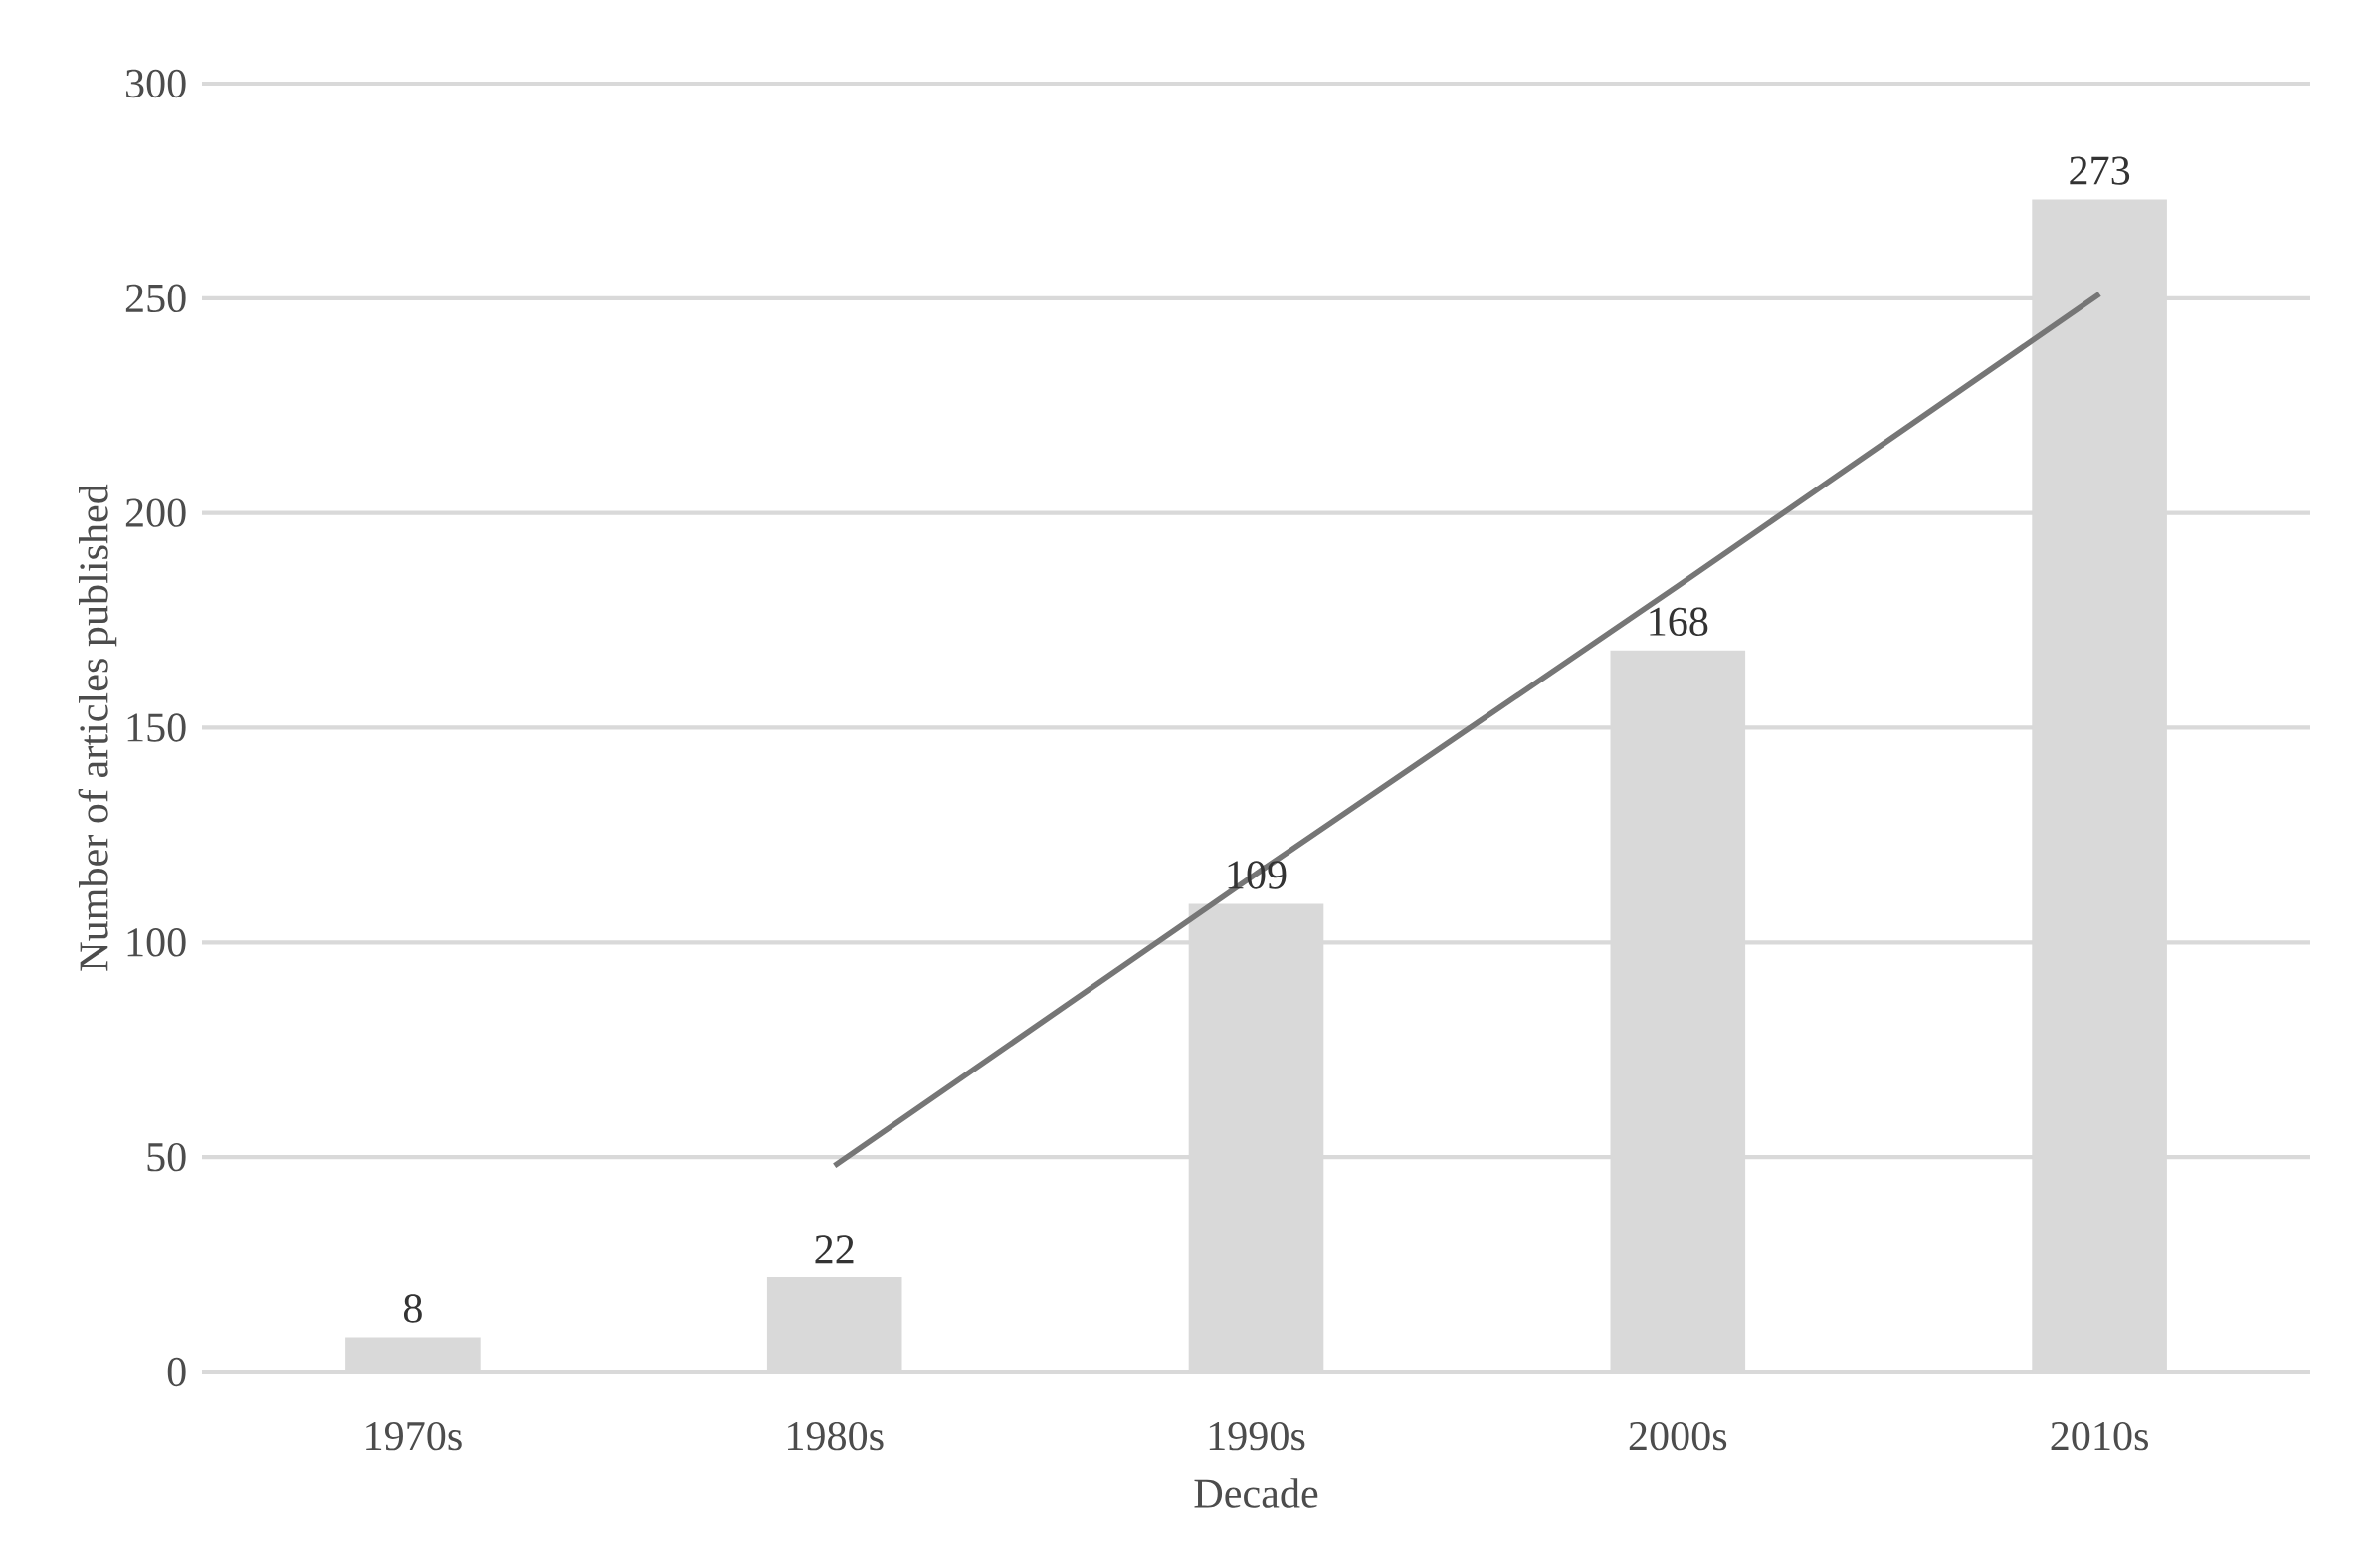  What do you see at coordinates (156, 83) in the screenshot?
I see `y-tick-label: 300` at bounding box center [156, 83].